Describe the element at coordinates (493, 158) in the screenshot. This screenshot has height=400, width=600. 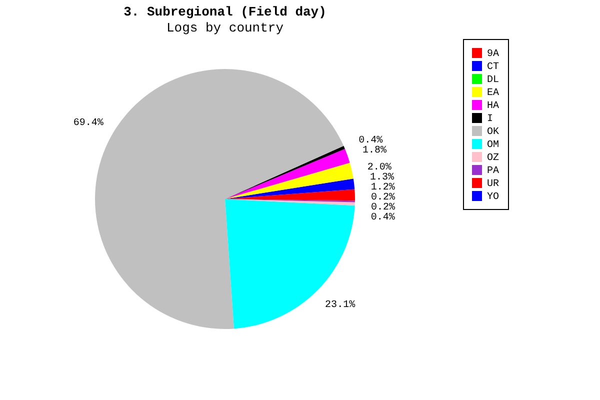
I see `legend-label: OZ` at that location.